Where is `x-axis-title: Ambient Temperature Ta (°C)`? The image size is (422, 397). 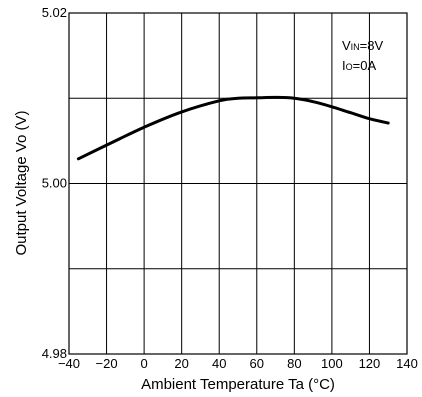 x-axis-title: Ambient Temperature Ta (°C) is located at coordinates (238, 384).